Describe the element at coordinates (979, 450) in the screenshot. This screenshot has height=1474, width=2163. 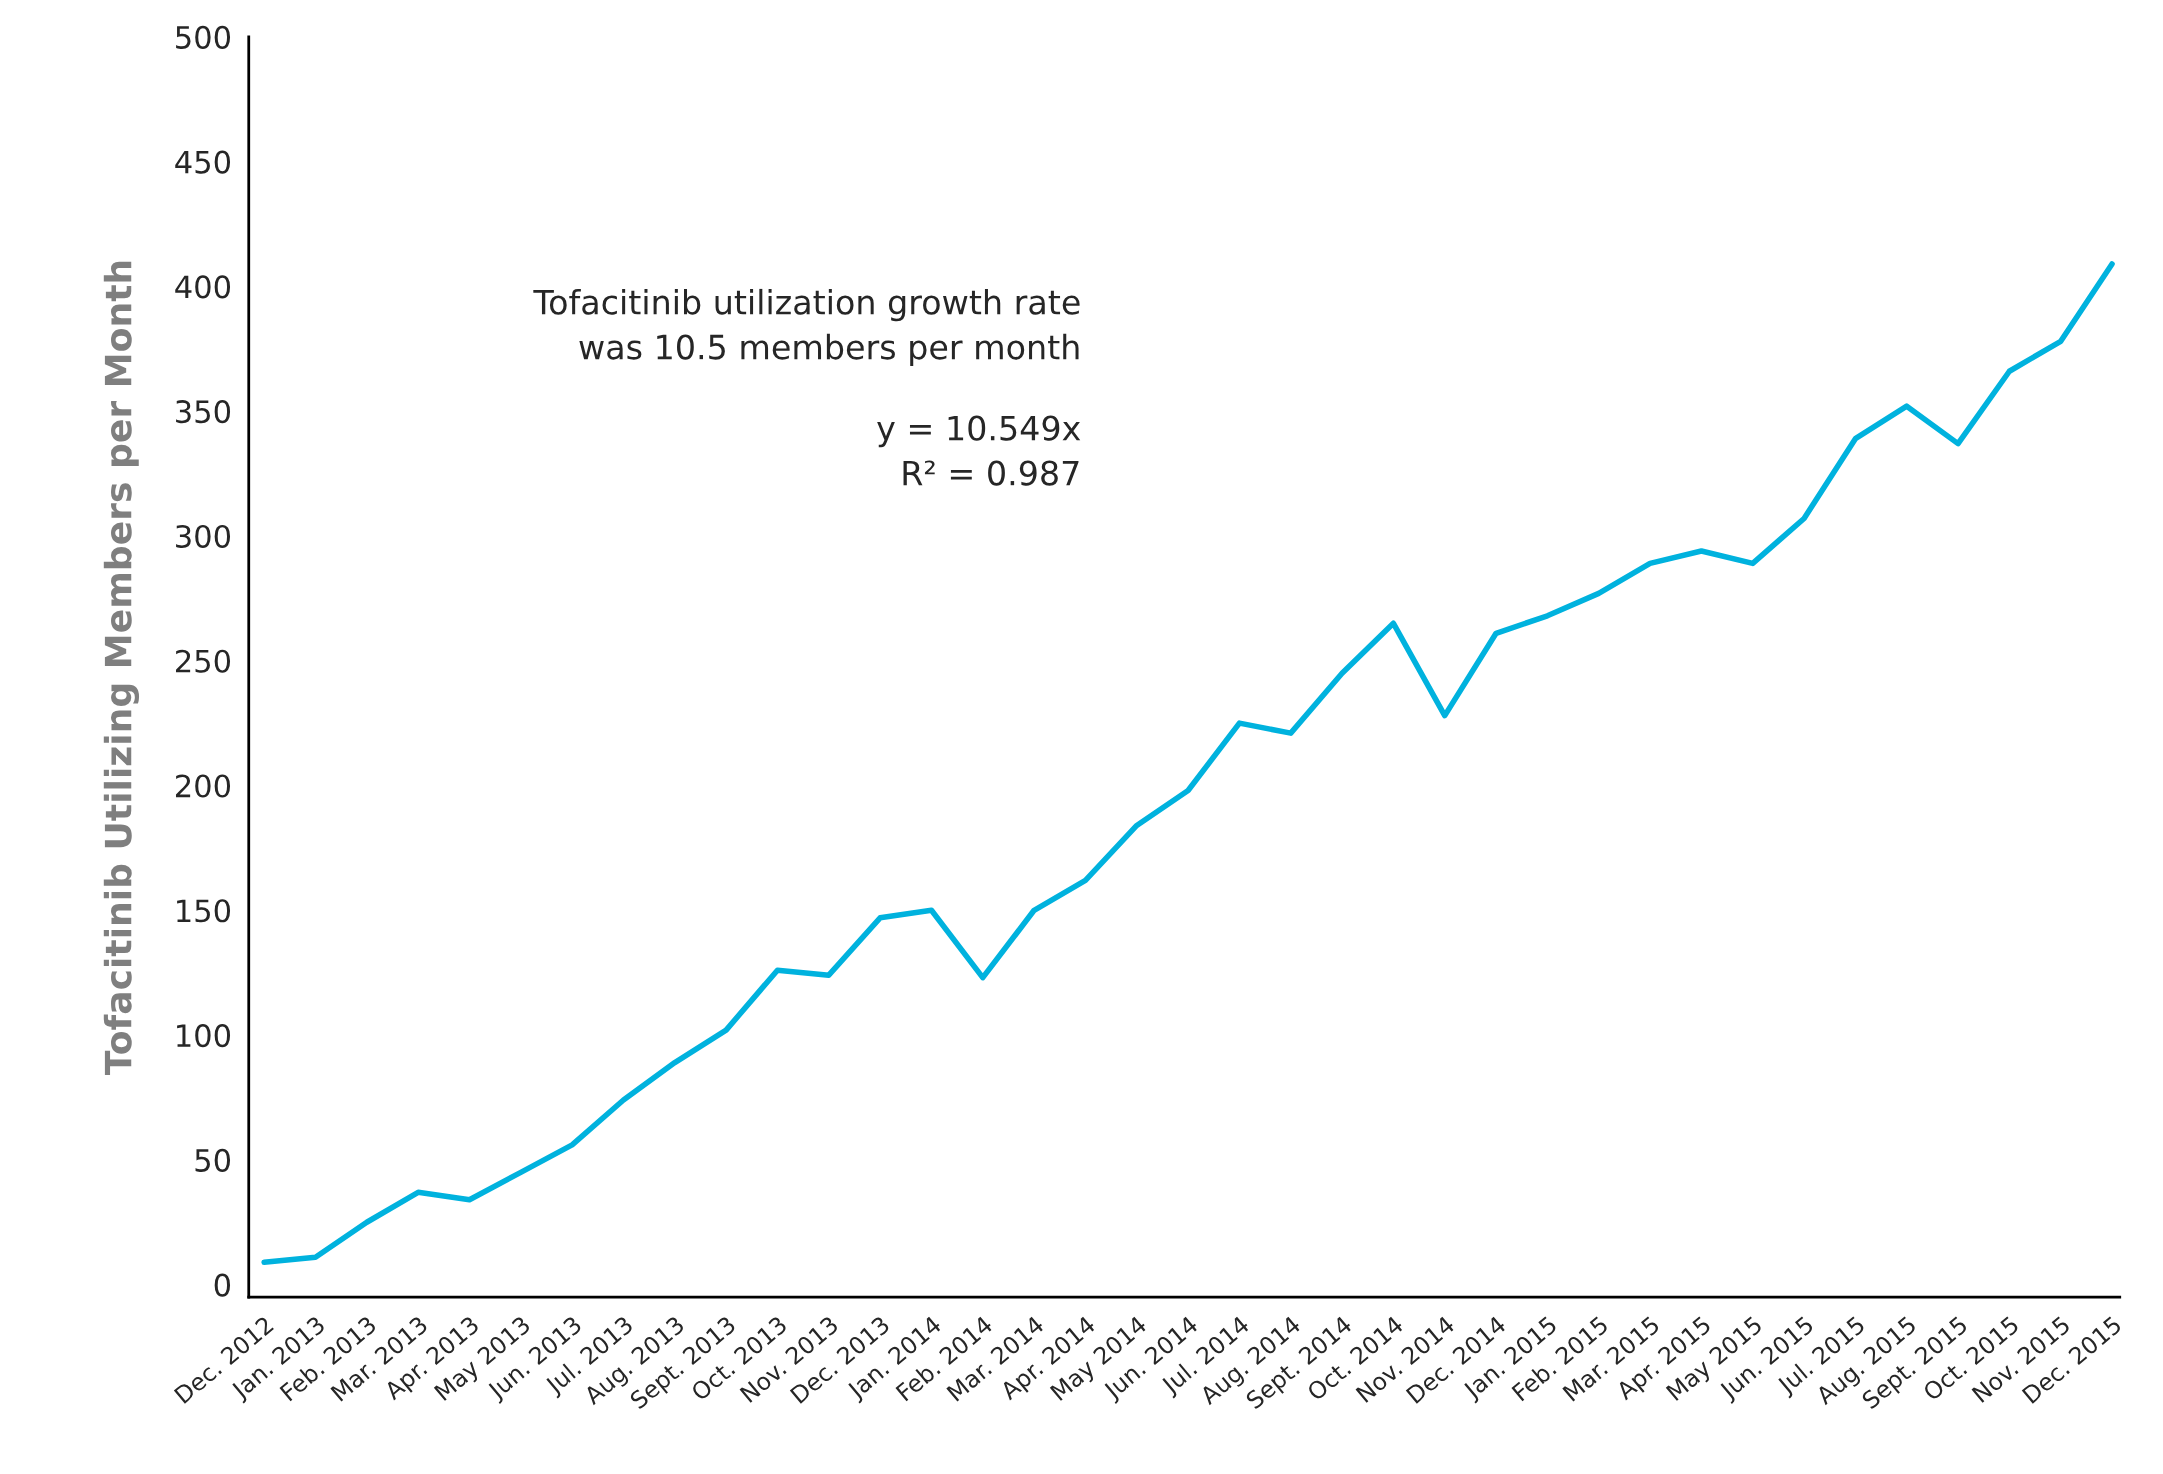
I see `annotation: y = 10.549x R² = 0.987` at that location.